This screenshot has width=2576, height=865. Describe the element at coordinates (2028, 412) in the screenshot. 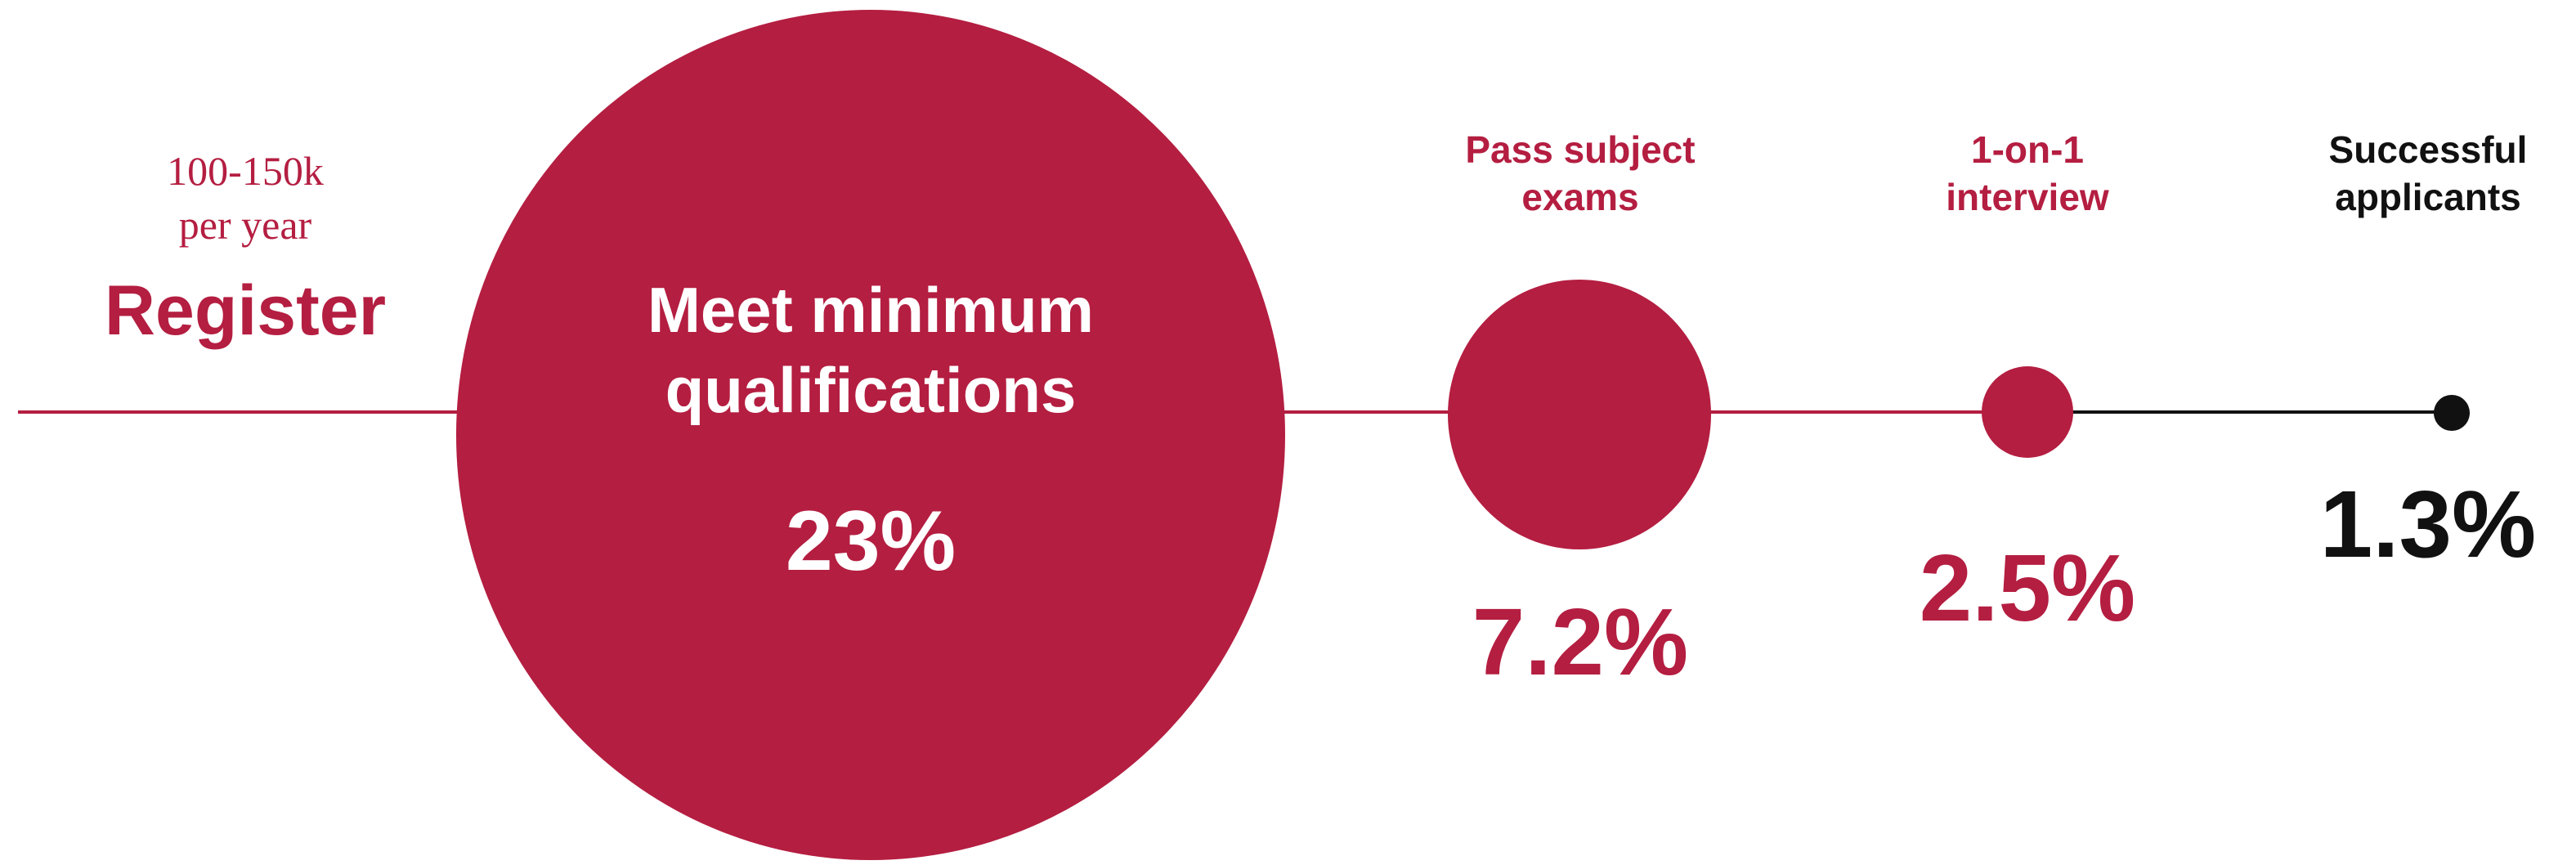

I see `interview-circle` at that location.